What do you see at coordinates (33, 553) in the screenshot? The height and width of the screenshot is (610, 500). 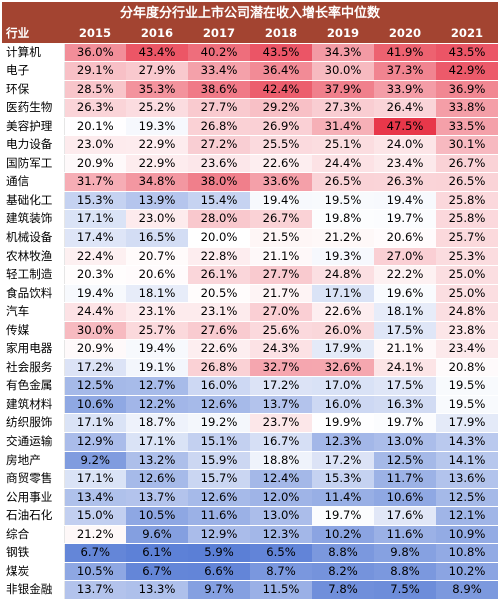 I see `industry-label: 钢铁` at bounding box center [33, 553].